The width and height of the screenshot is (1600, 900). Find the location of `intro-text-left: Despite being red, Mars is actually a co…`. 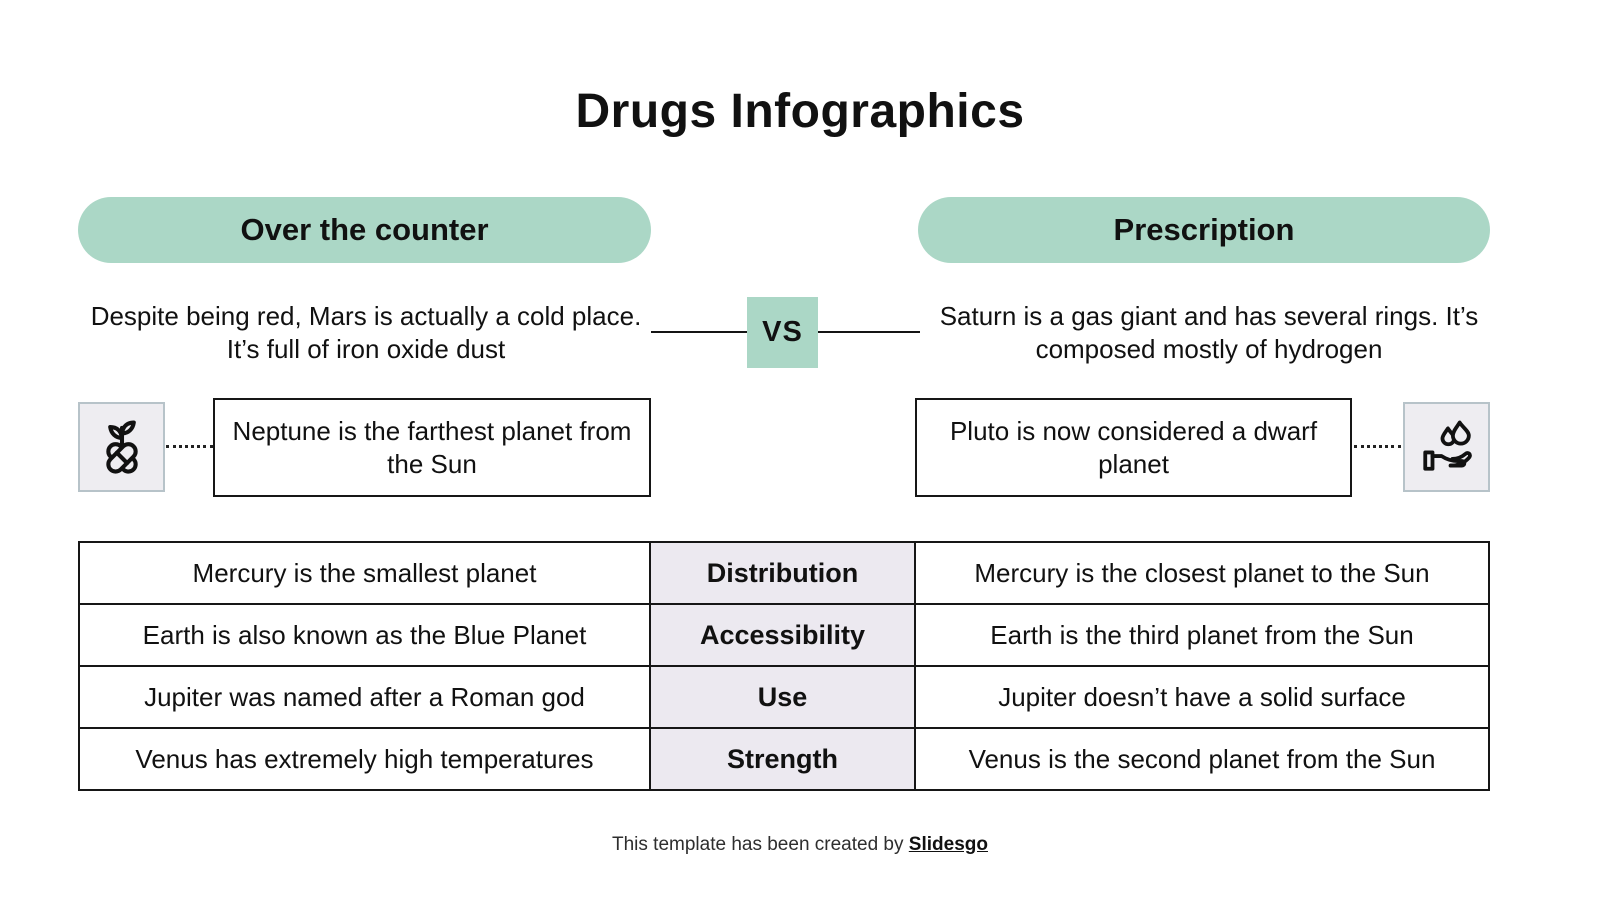

intro-text-left: Despite being red, Mars is actually a co… is located at coordinates (366, 332).